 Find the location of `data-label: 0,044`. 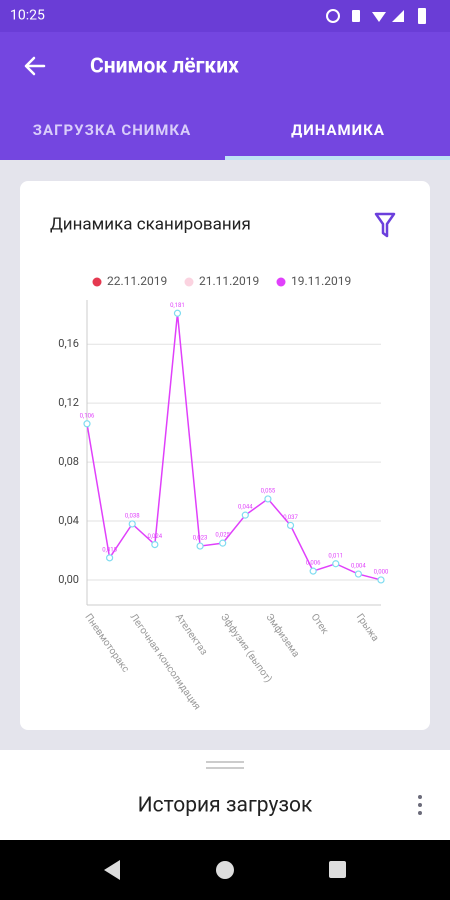

data-label: 0,044 is located at coordinates (245, 507).